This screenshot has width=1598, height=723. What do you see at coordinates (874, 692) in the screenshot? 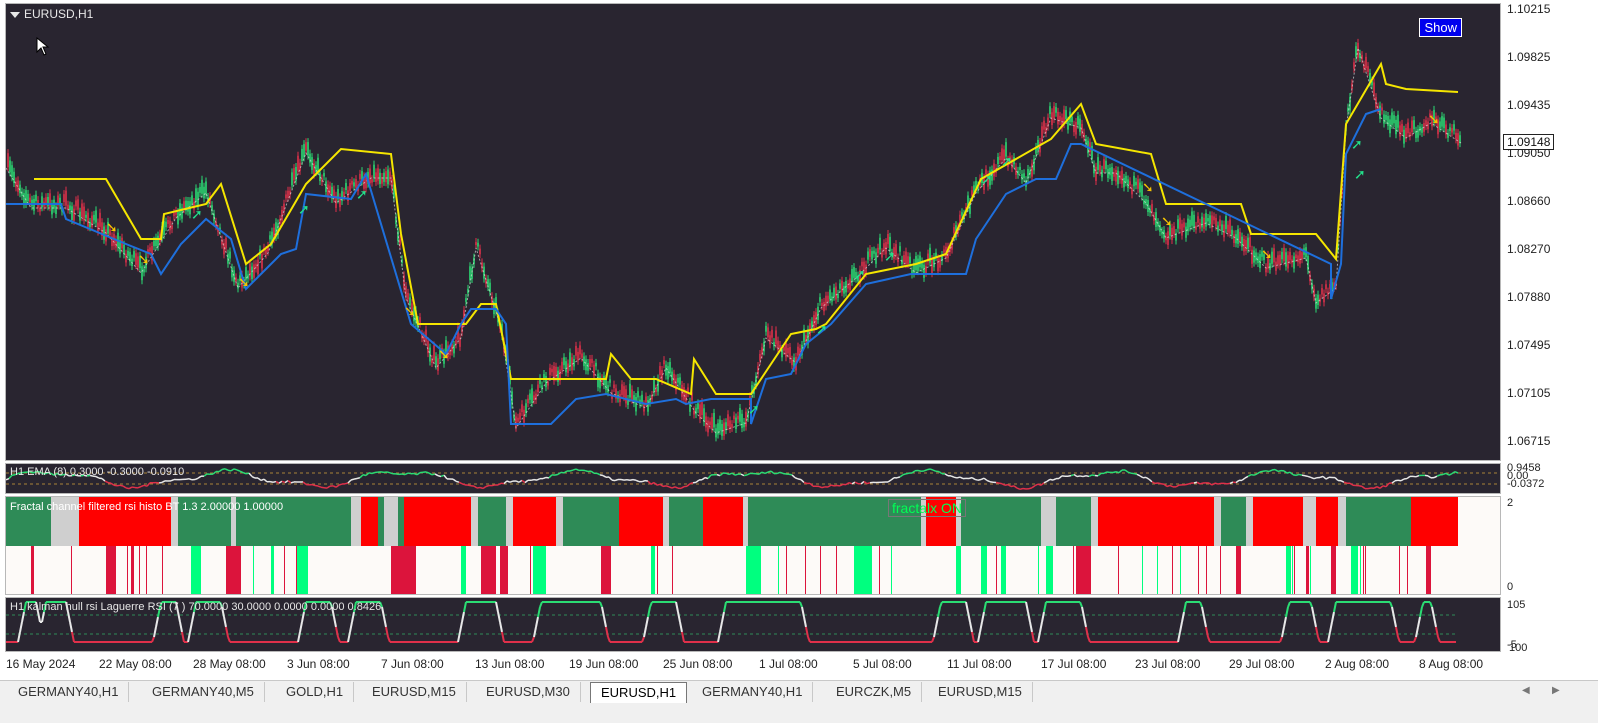
I see `tab-eurczk-m5: EURCZK,M5` at bounding box center [874, 692].